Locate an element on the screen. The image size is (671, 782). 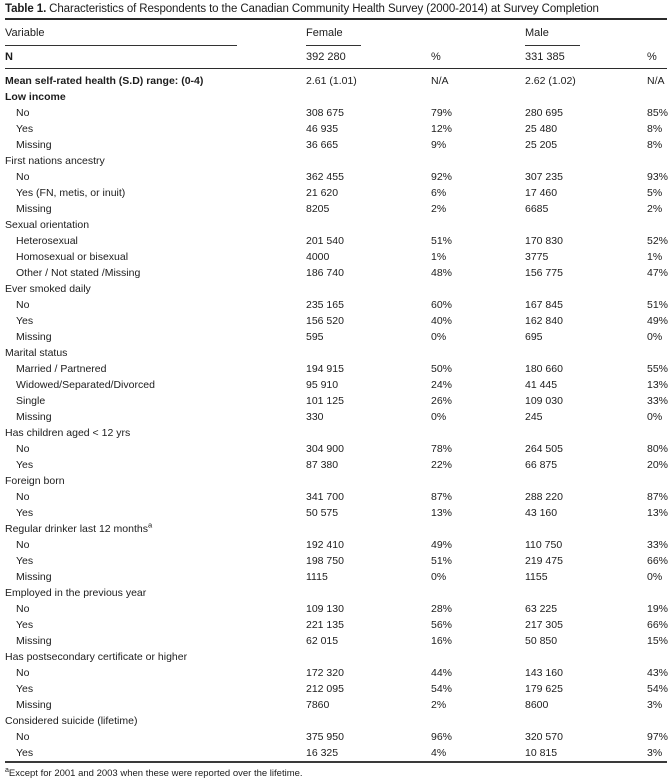
female-percent-value: 0% is located at coordinates (439, 577).